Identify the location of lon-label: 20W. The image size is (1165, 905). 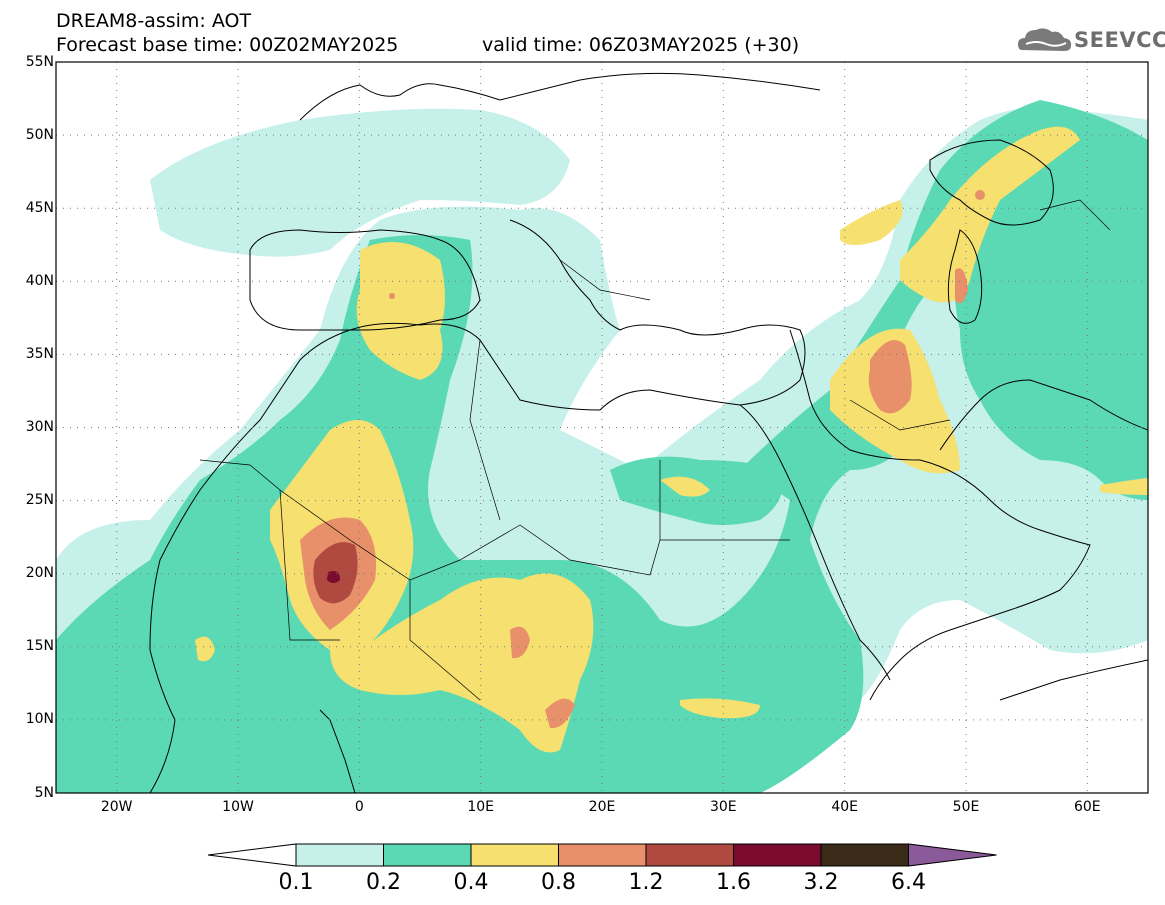
(116, 807).